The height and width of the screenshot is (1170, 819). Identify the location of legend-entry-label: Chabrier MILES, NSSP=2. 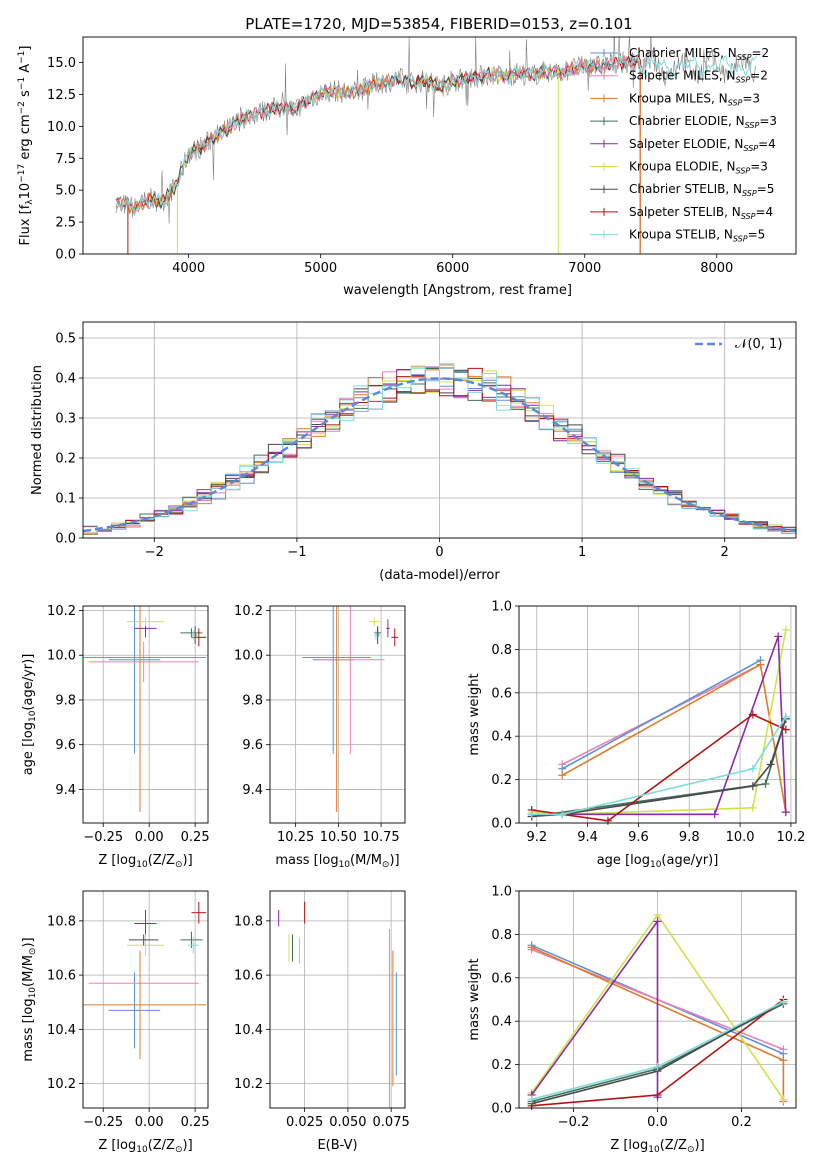
(699, 54).